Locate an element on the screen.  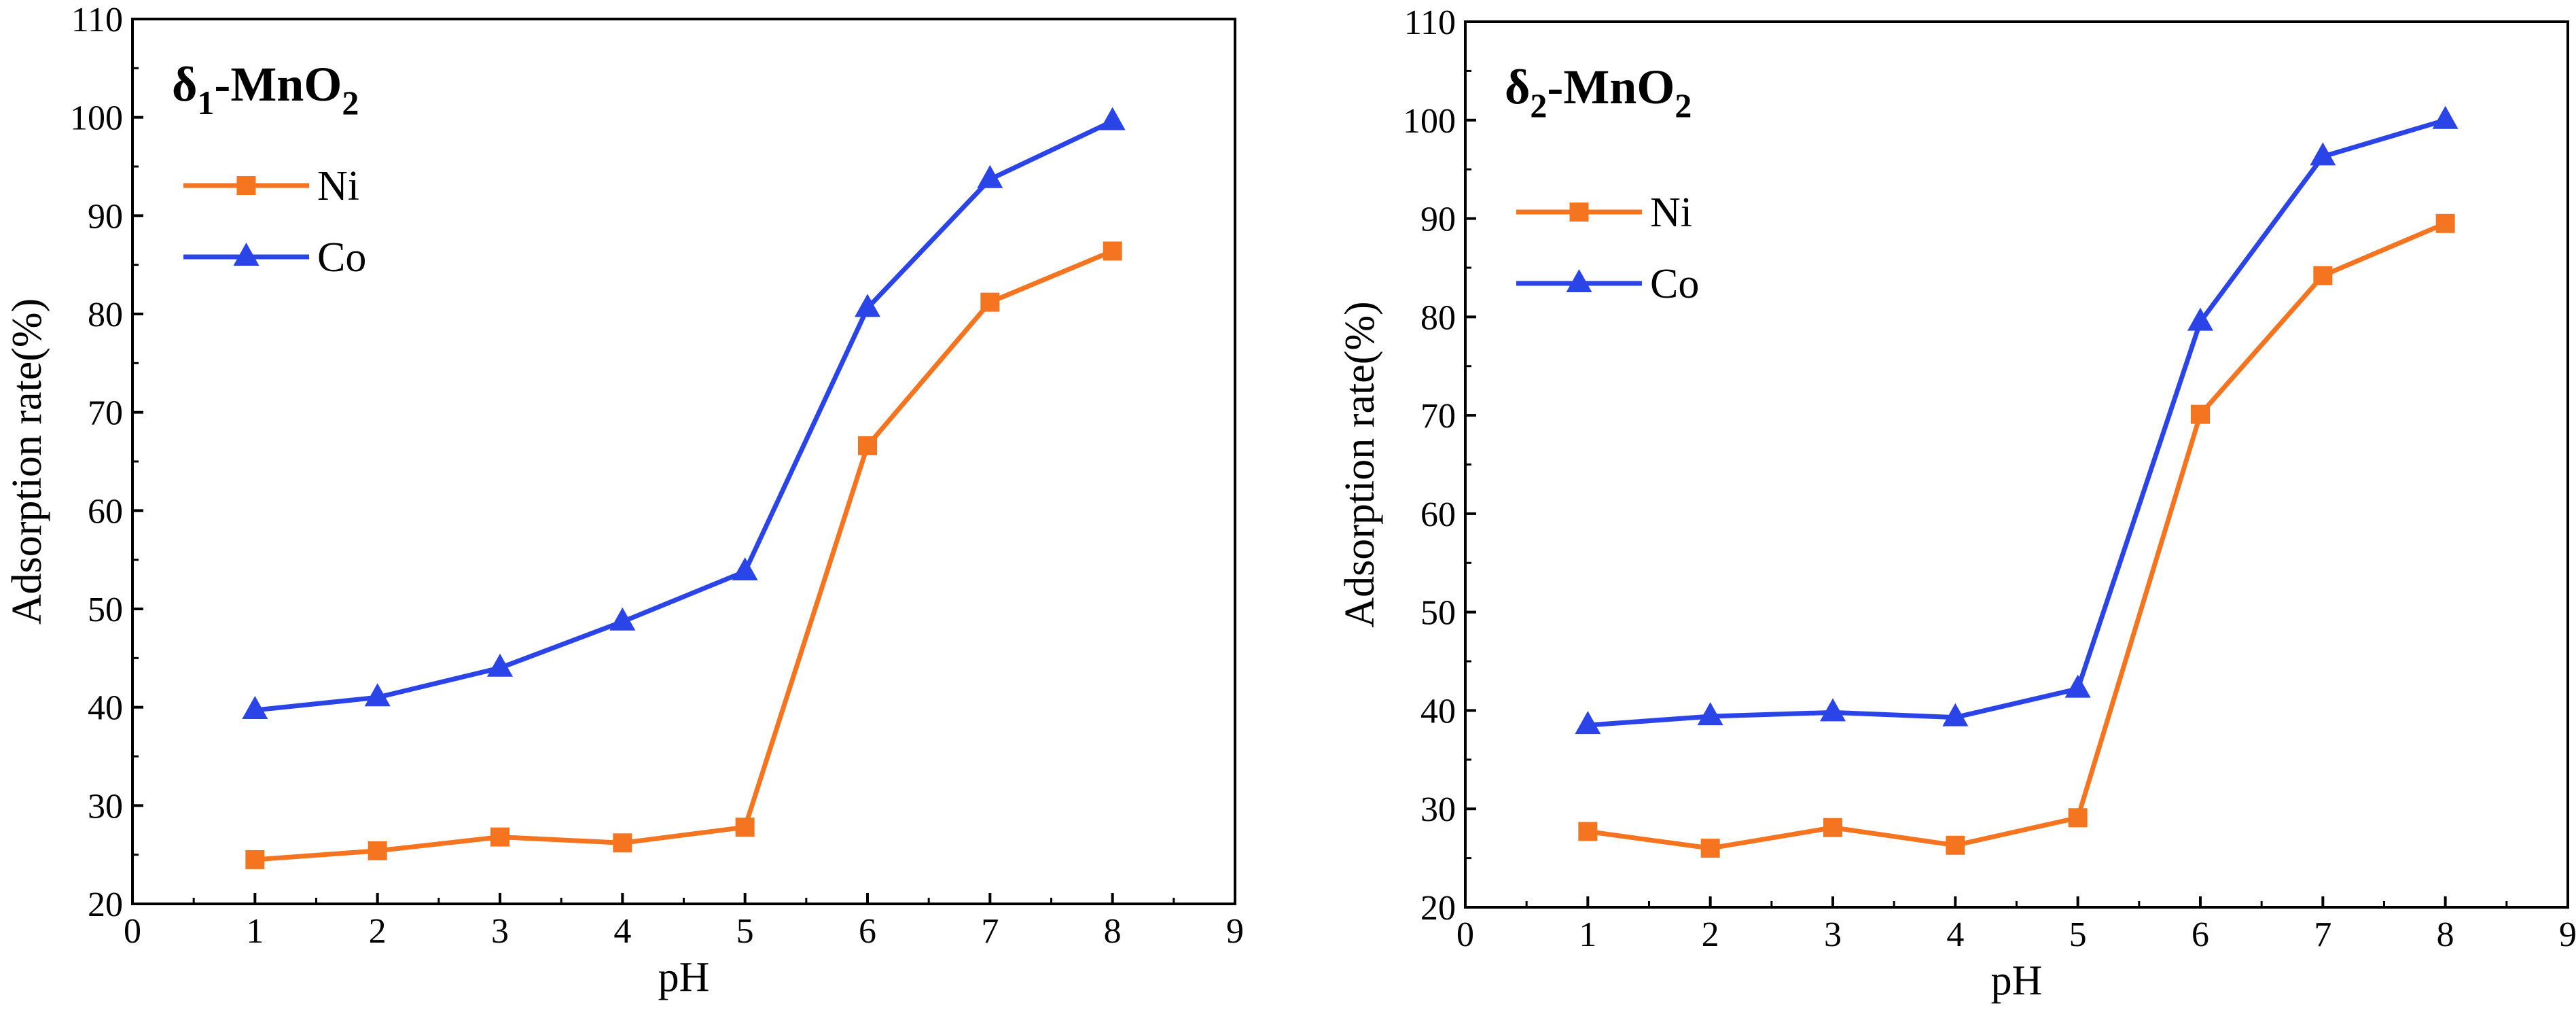
panel-title-subscript: 2 is located at coordinates (1539, 105).